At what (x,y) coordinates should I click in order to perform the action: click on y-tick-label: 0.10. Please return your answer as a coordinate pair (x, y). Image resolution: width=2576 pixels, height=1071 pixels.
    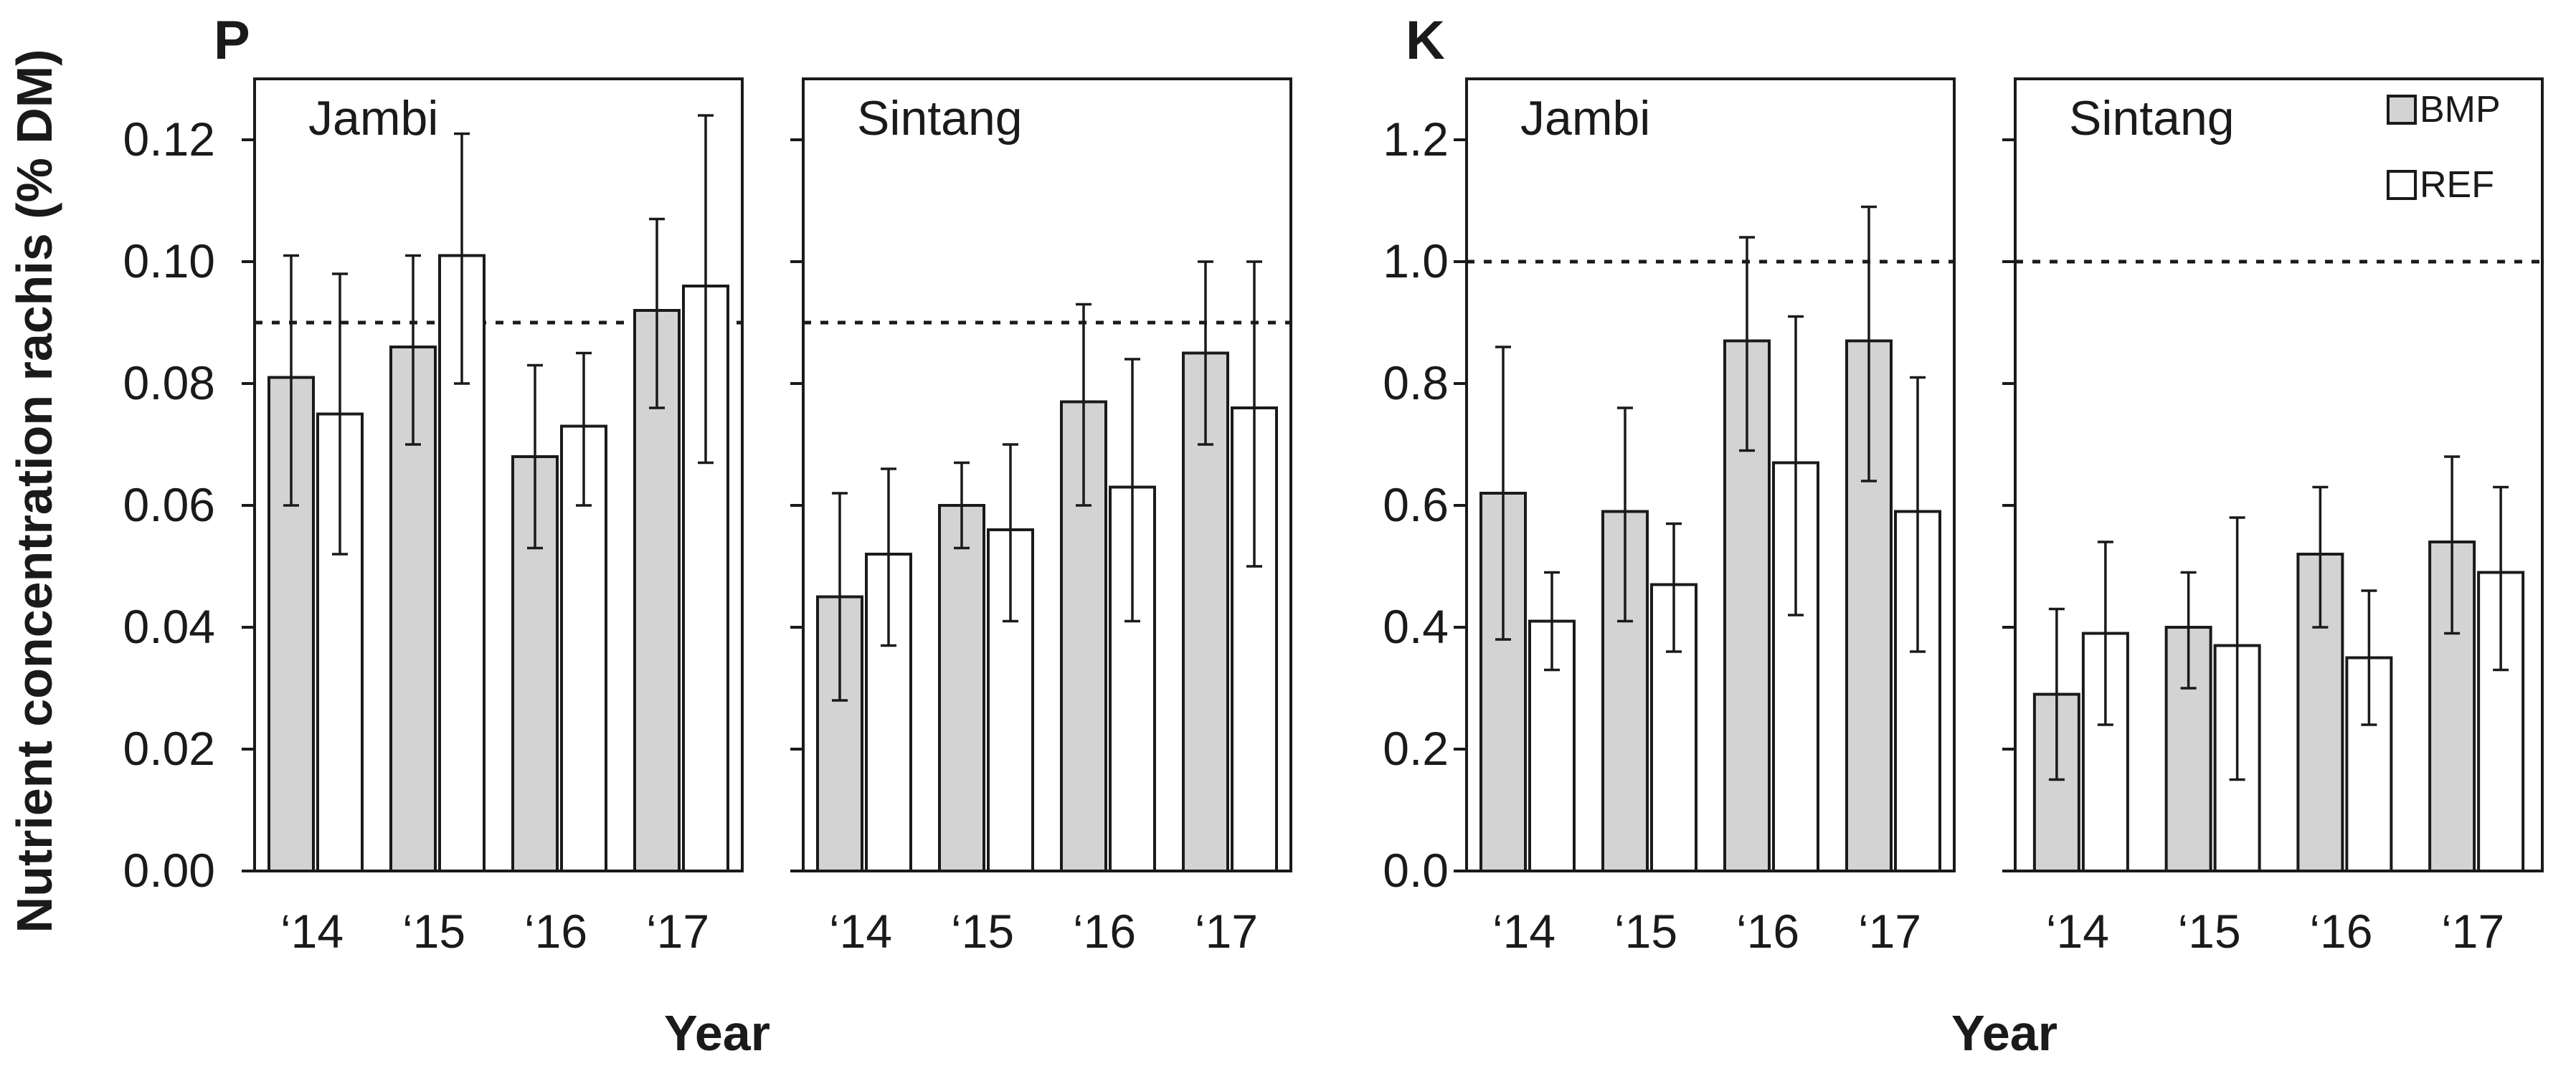
    Looking at the image, I should click on (169, 260).